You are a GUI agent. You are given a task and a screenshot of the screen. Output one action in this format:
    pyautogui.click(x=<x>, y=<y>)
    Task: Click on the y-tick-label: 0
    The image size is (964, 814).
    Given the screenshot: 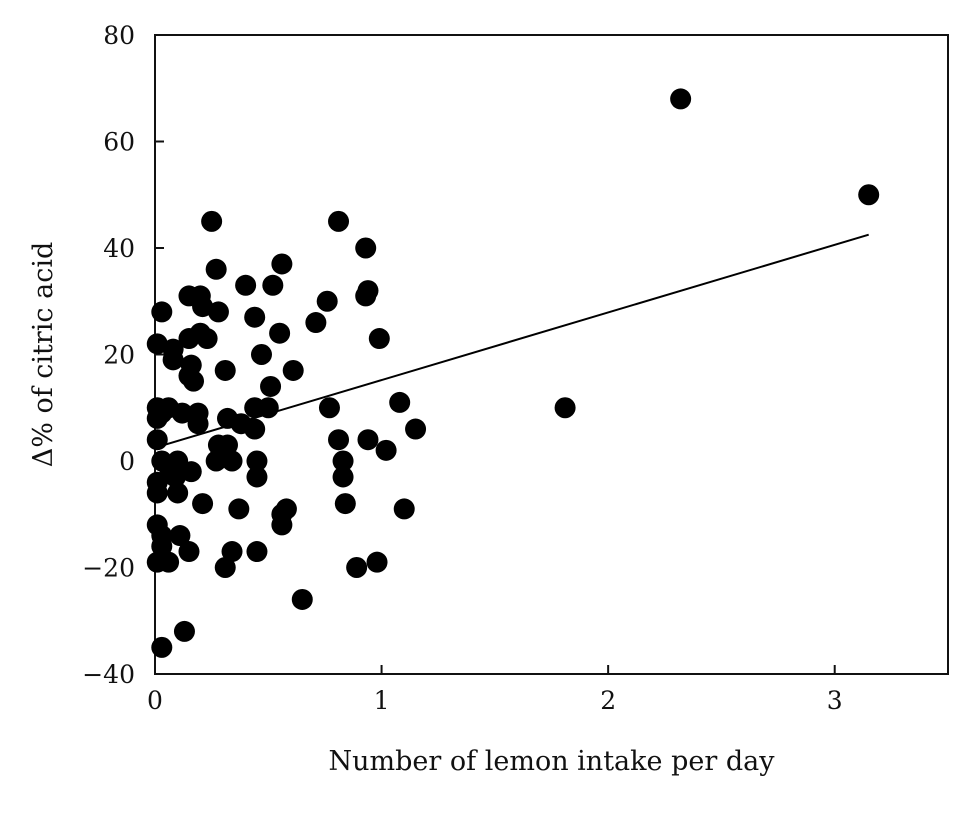 What is the action you would take?
    pyautogui.click(x=127, y=461)
    